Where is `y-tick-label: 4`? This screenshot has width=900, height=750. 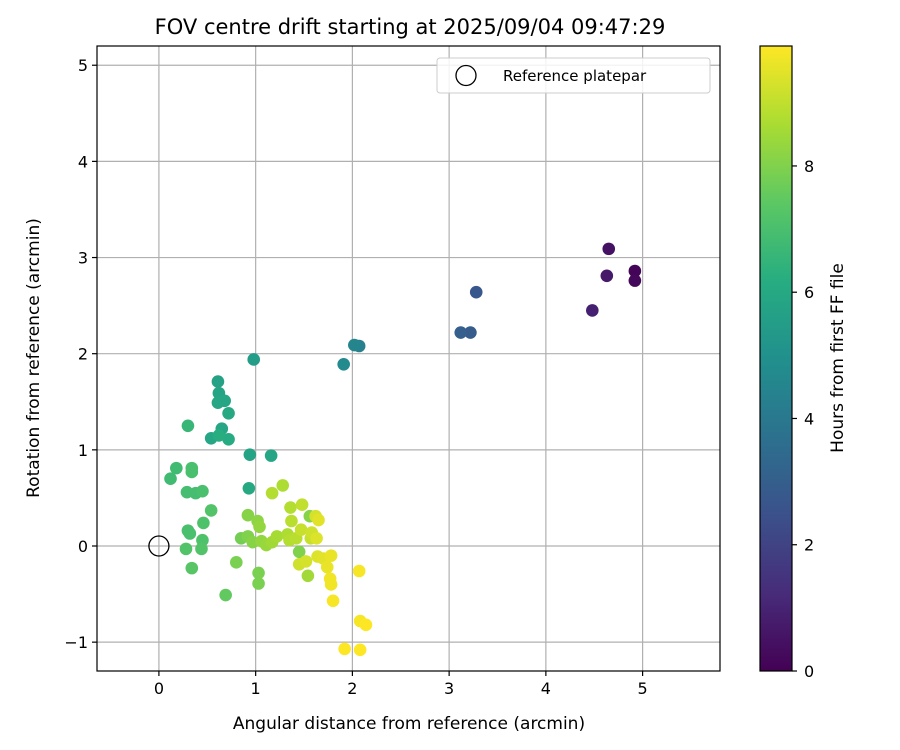
y-tick-label: 4 is located at coordinates (83, 161).